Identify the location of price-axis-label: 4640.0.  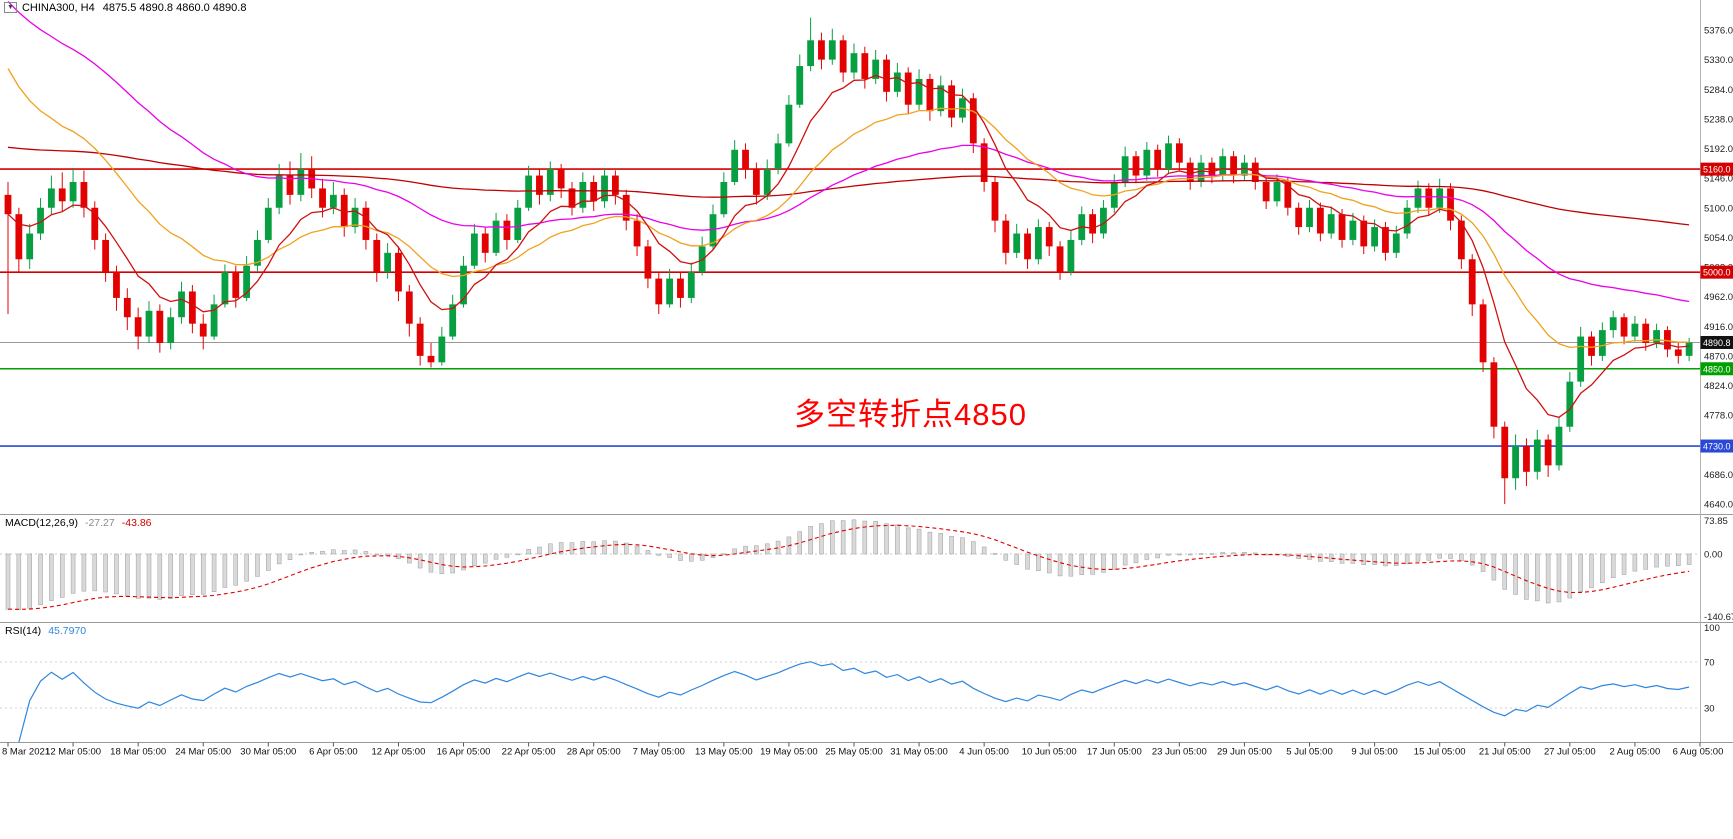
(1718, 505).